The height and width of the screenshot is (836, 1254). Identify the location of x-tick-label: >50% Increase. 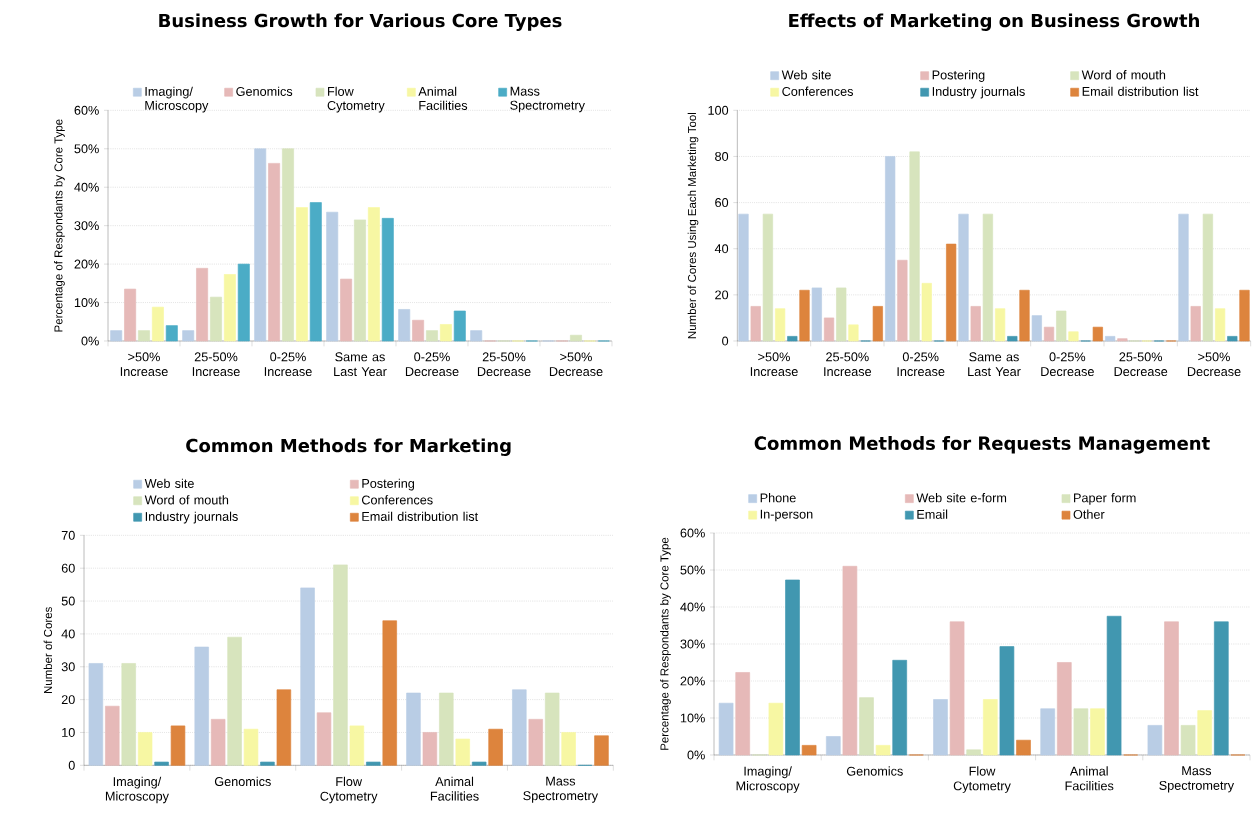
(774, 364).